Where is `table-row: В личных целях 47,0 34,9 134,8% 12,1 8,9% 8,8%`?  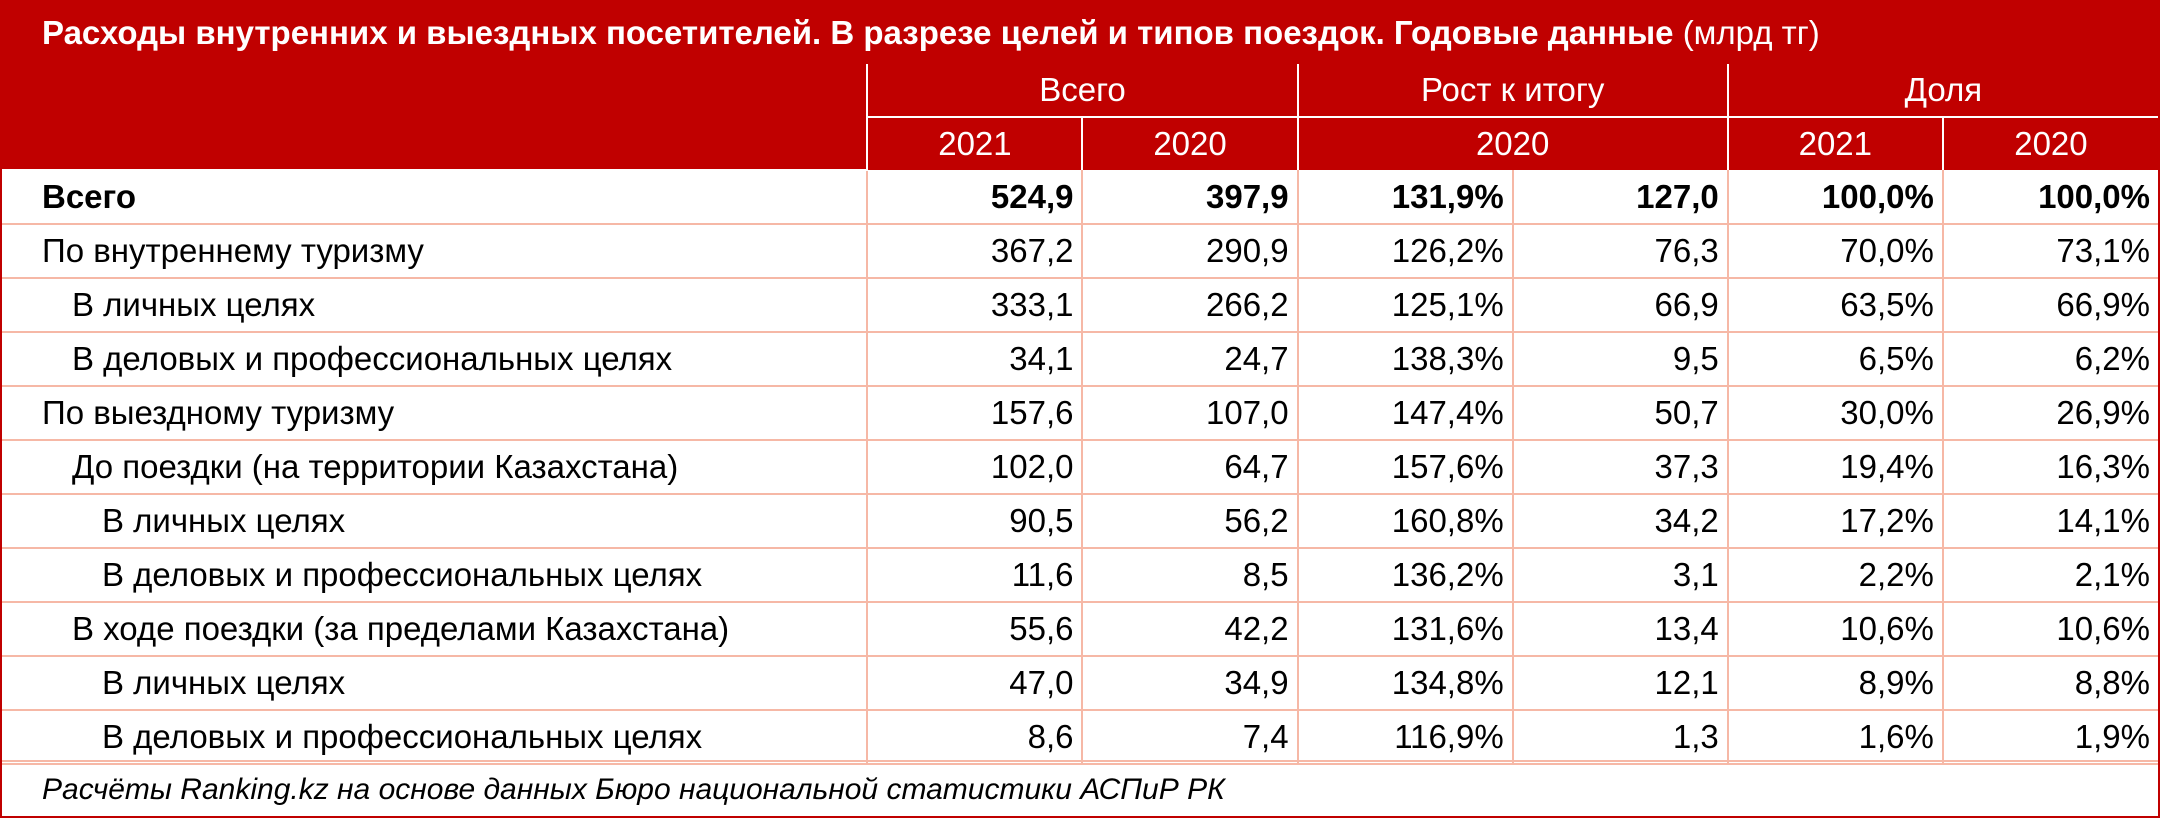
table-row: В личных целях 47,0 34,9 134,8% 12,1 8,9% 8,8% is located at coordinates (1080, 683).